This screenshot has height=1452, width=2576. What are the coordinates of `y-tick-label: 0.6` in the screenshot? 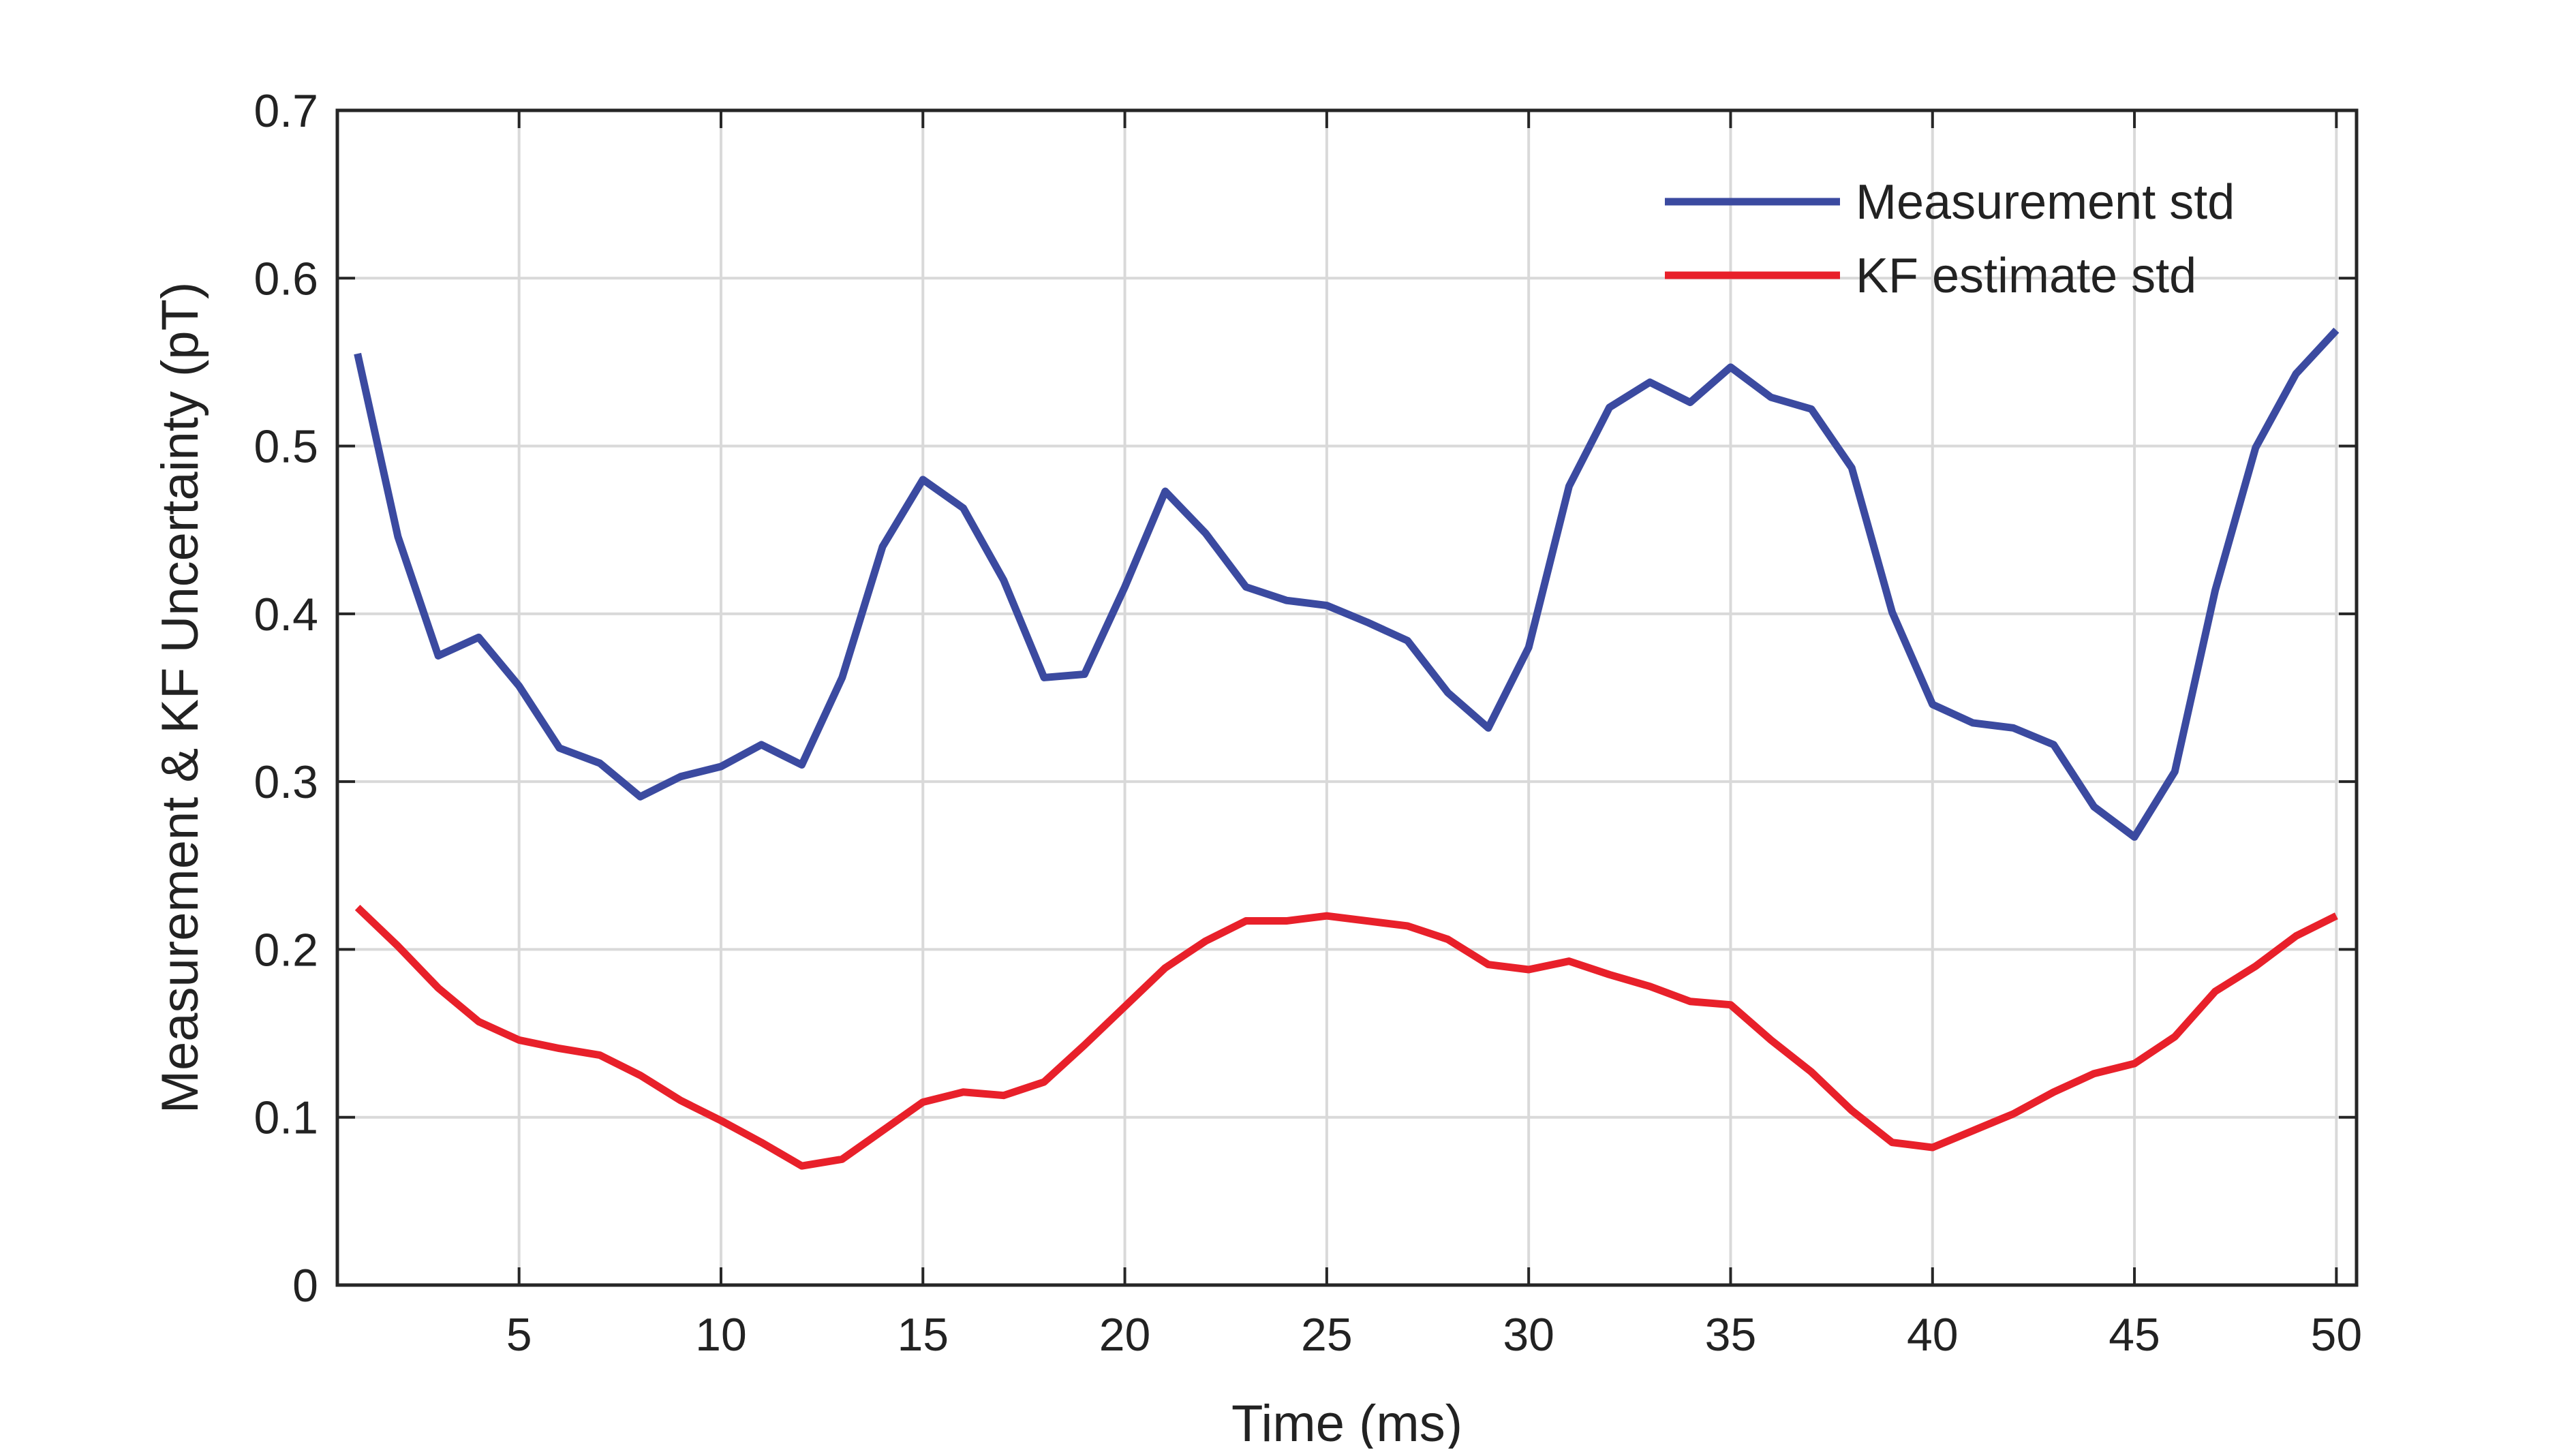 It's located at (286, 279).